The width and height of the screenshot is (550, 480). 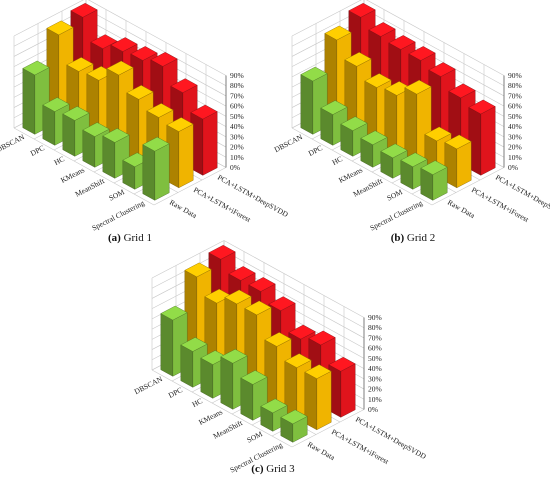 I want to click on y-category-label: Raw Data, so click(x=183, y=209).